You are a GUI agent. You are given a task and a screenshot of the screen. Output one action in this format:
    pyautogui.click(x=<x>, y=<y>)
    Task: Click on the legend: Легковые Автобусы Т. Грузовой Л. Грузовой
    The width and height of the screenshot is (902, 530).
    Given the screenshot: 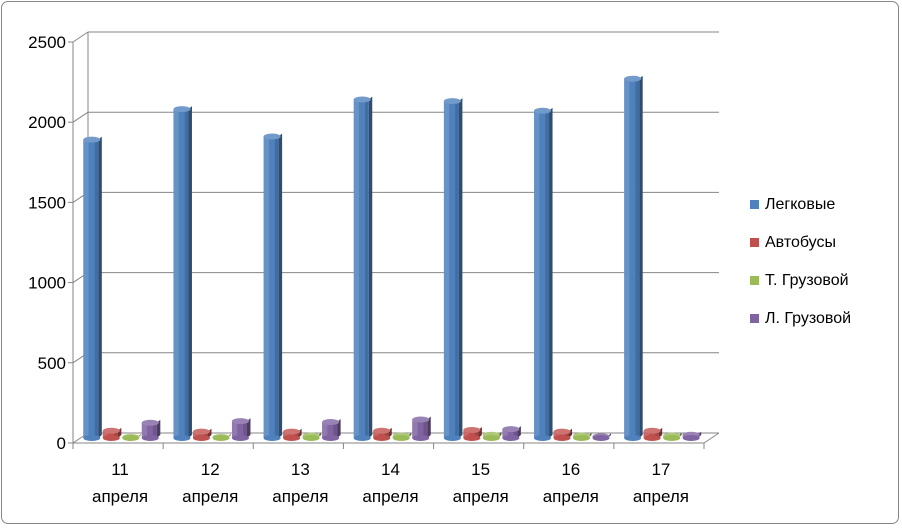 What is the action you would take?
    pyautogui.click(x=800, y=261)
    